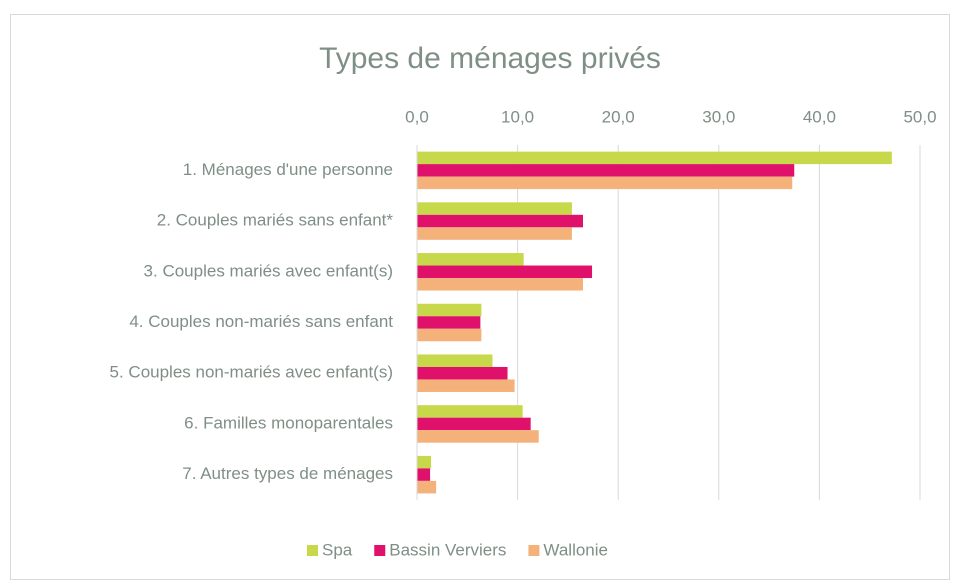 This screenshot has height=588, width=957. I want to click on x-tick-label: 30,0, so click(718, 116).